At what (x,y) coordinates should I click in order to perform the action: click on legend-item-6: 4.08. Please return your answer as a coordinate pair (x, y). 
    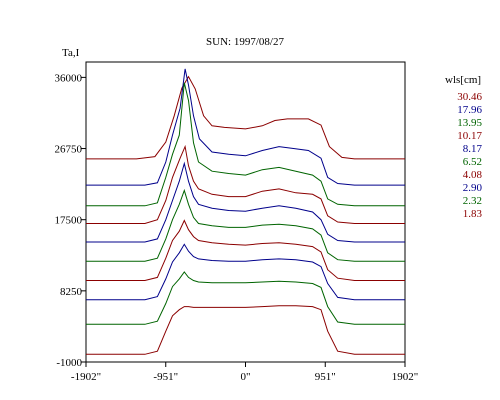
    Looking at the image, I should click on (473, 175).